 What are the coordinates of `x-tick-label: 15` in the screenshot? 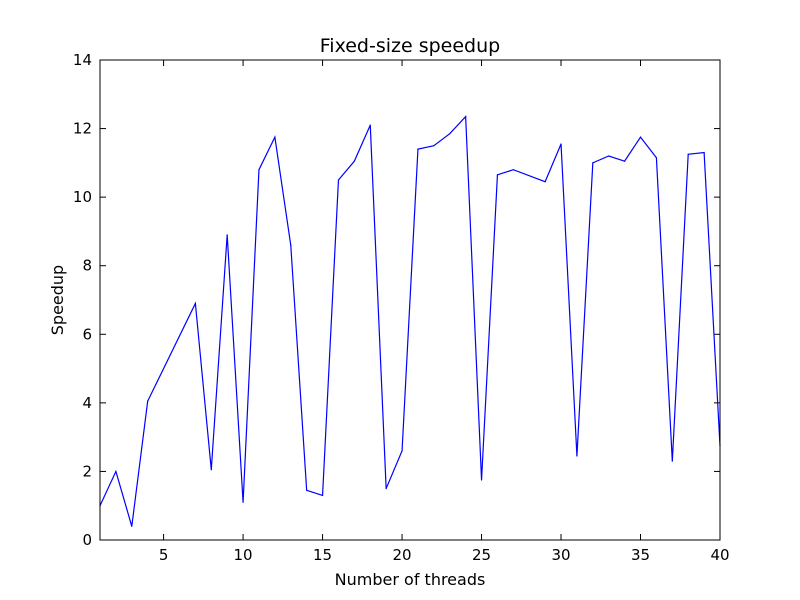 It's located at (322, 555).